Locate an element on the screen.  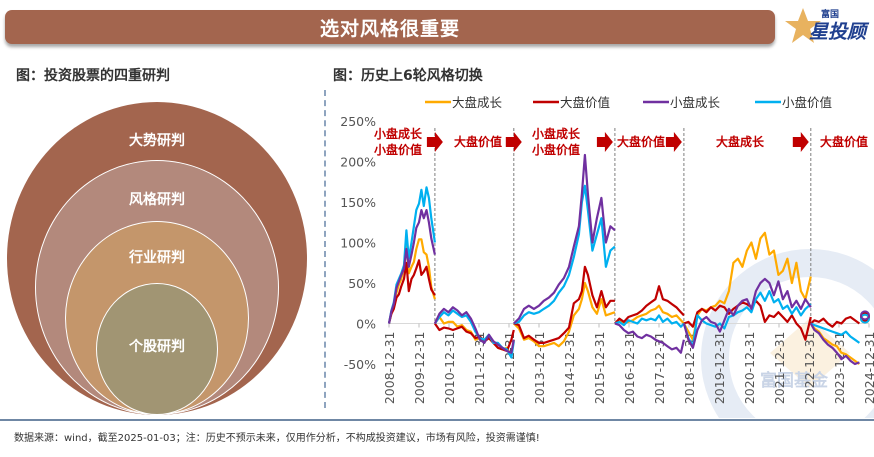
chart-legend: 大盘成长 大盘价值 小盘成长 小盘价值 is located at coordinates (628, 102).